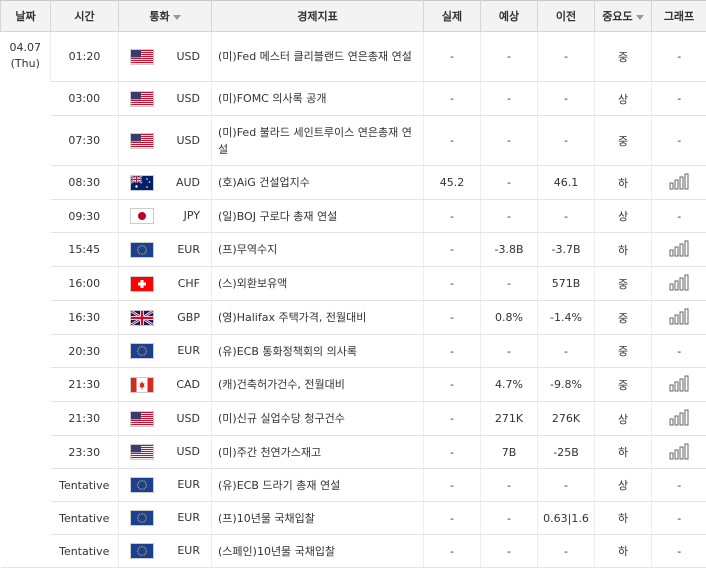 The width and height of the screenshot is (706, 568). I want to click on indicator-cell: (일)BOJ 구로다 총재 연설, so click(318, 216).